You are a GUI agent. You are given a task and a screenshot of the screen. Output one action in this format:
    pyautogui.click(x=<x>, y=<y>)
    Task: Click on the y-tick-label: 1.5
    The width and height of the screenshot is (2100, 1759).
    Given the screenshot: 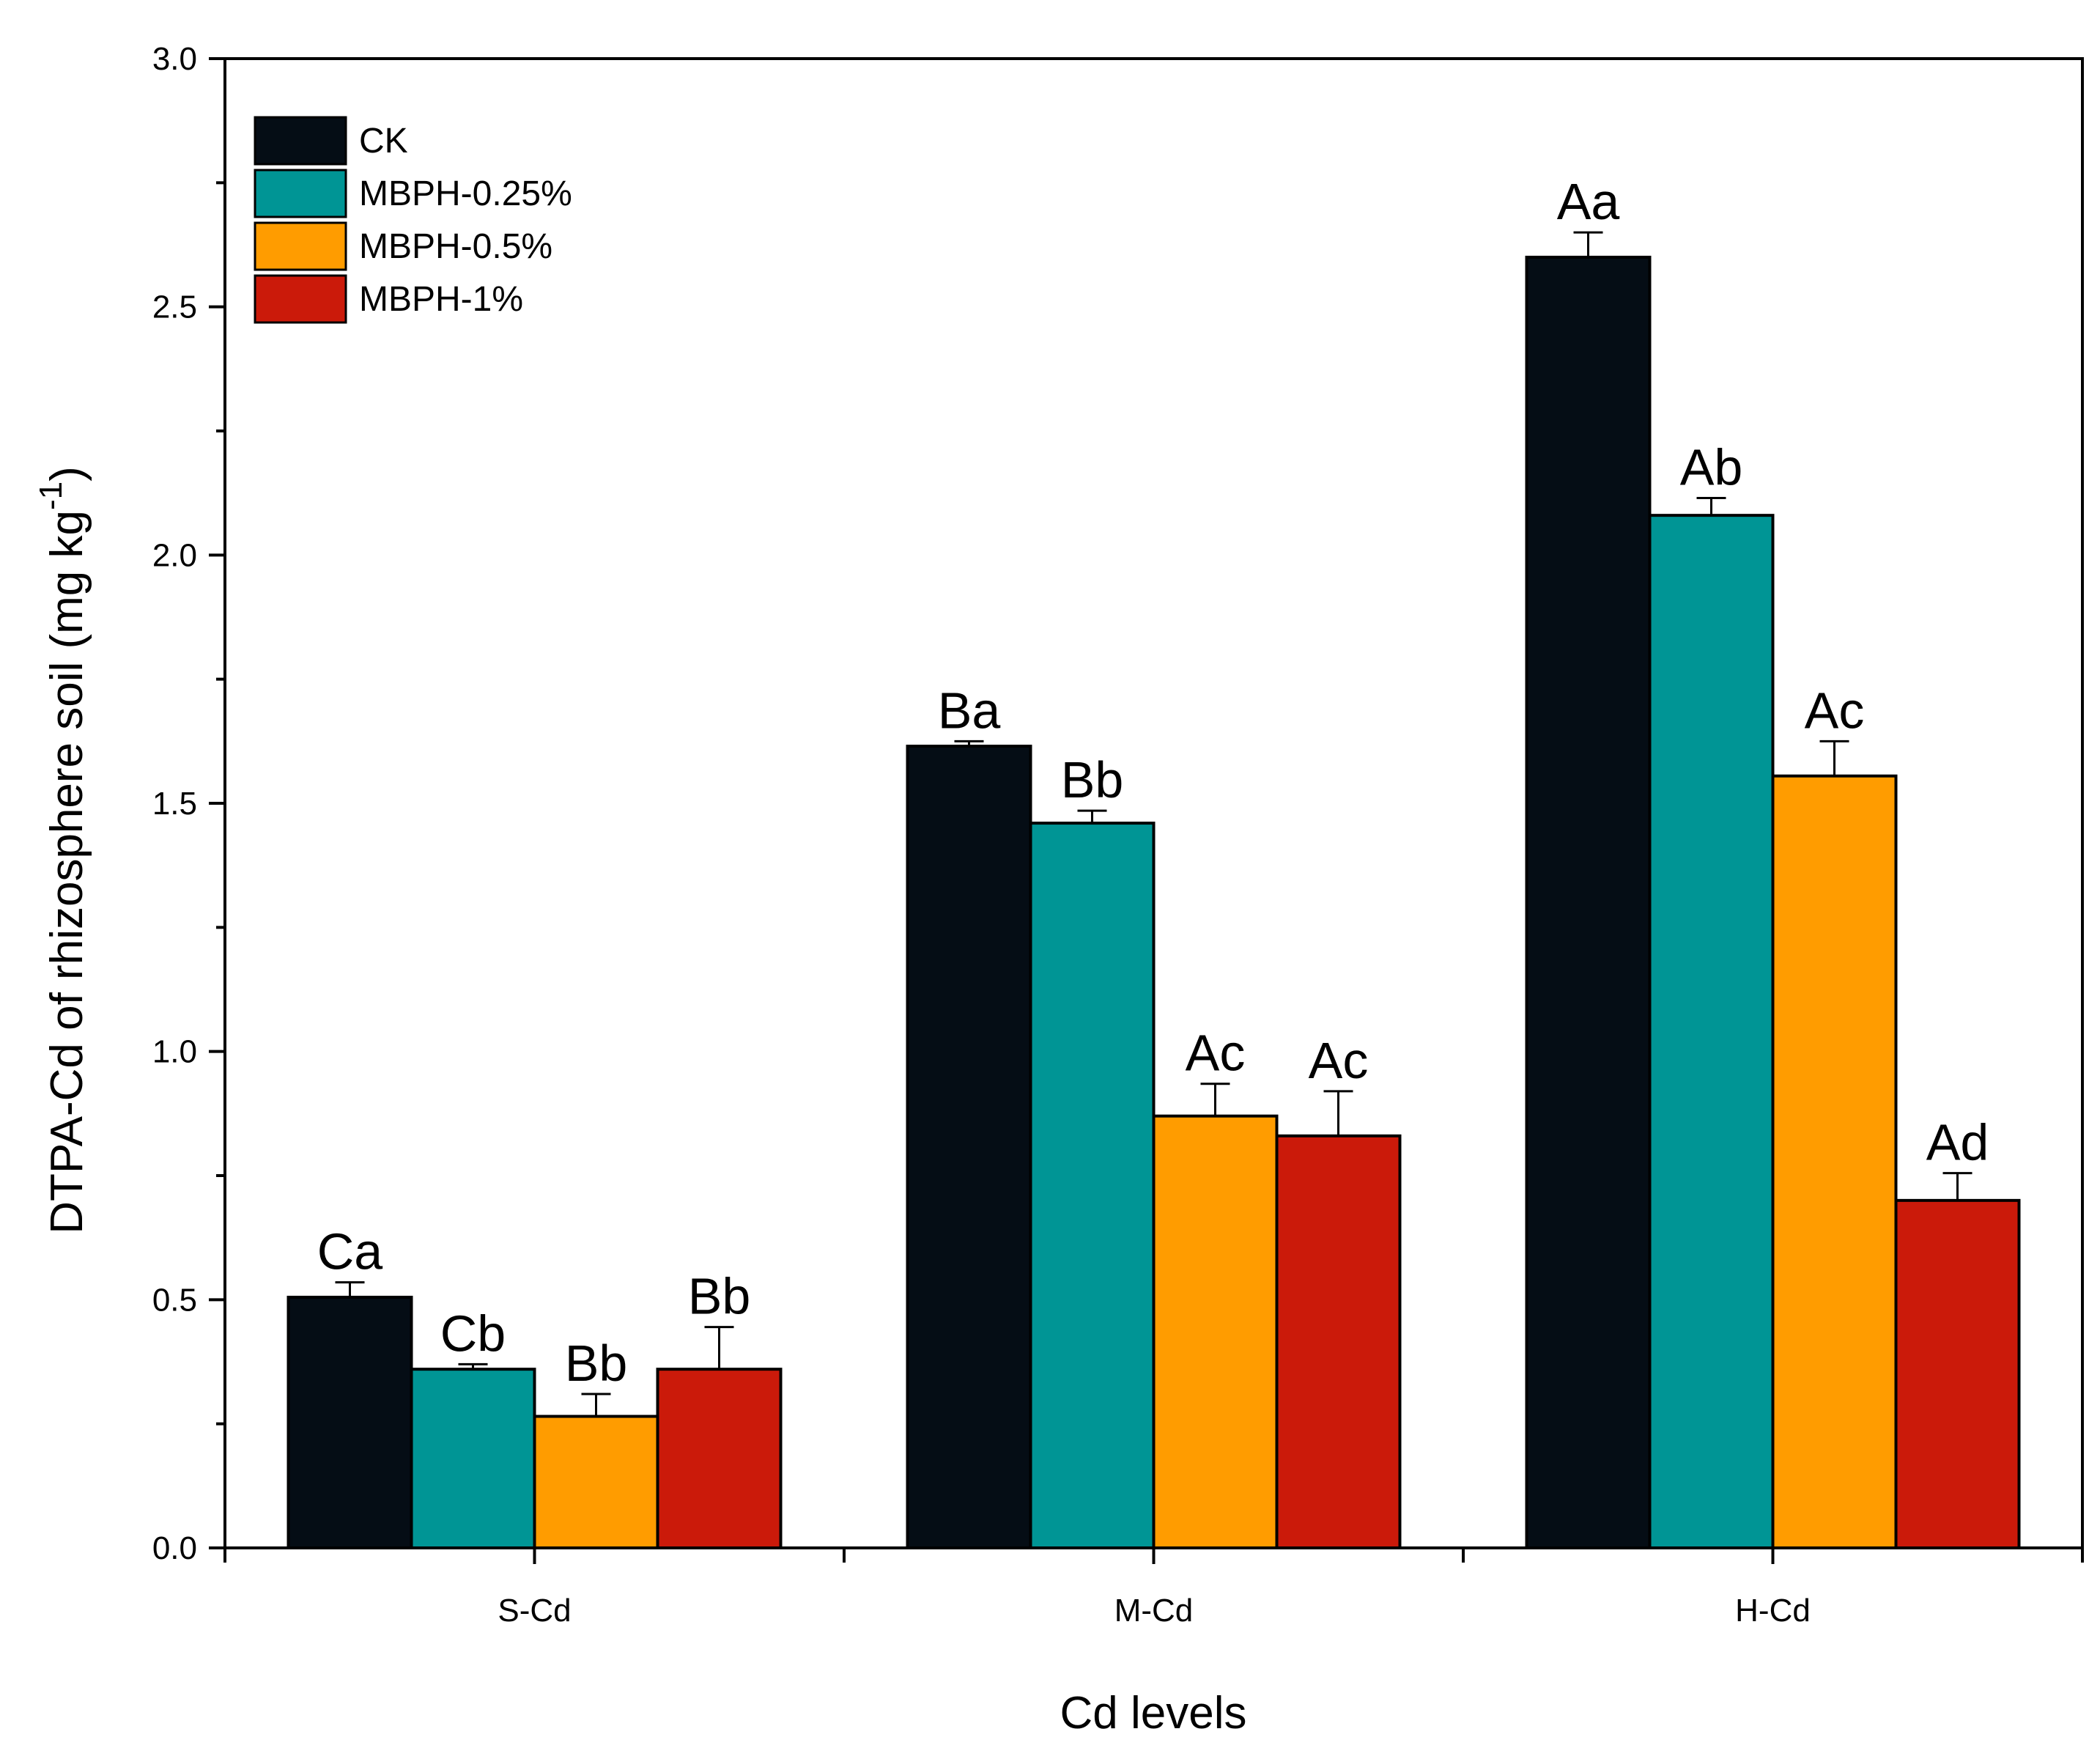 What is the action you would take?
    pyautogui.click(x=174, y=804)
    